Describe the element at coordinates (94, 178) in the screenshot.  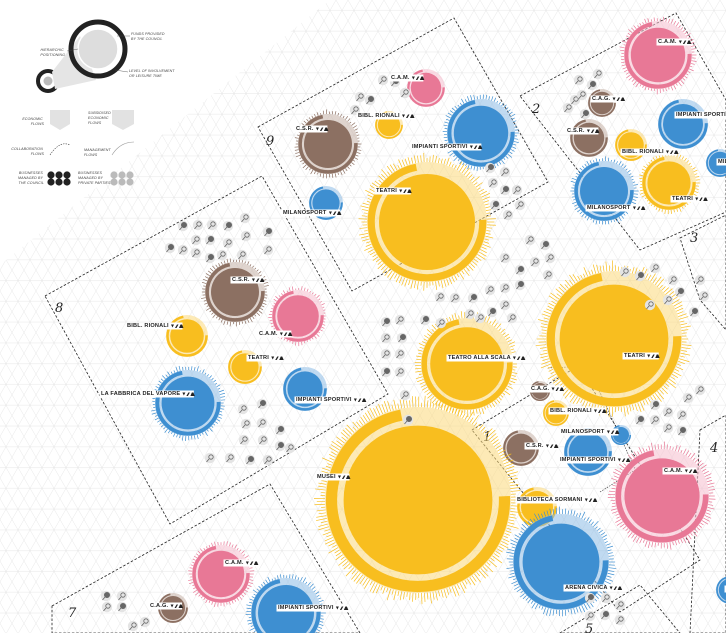
I see `legend-private-text: BUSINESSES MANAGED BY PRIVATE PARTIES` at that location.